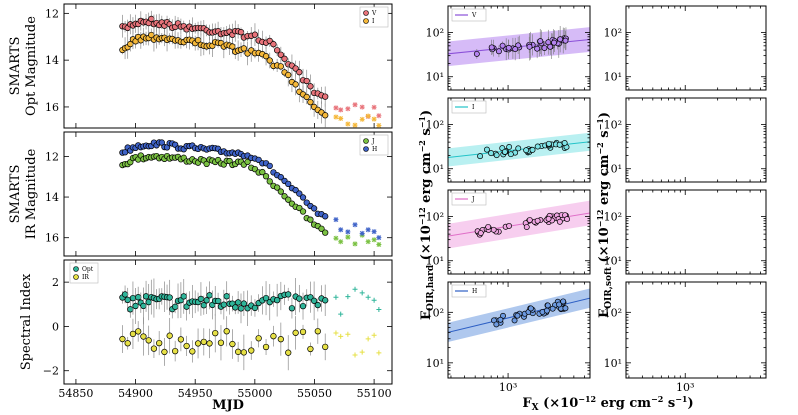 Image resolution: width=798 pixels, height=415 pixels. I want to click on fx-label-sub: X, so click(535, 408).